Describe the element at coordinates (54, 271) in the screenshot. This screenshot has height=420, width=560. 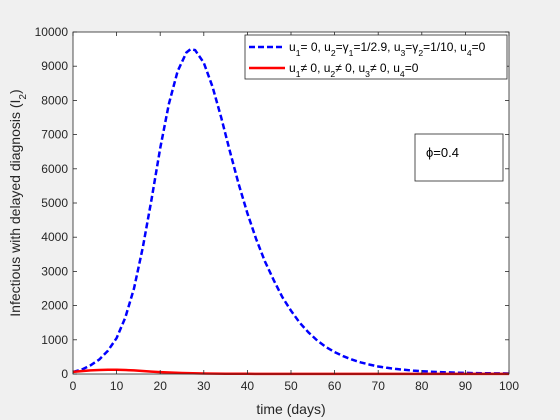
I see `y-tick-label: 3000` at that location.